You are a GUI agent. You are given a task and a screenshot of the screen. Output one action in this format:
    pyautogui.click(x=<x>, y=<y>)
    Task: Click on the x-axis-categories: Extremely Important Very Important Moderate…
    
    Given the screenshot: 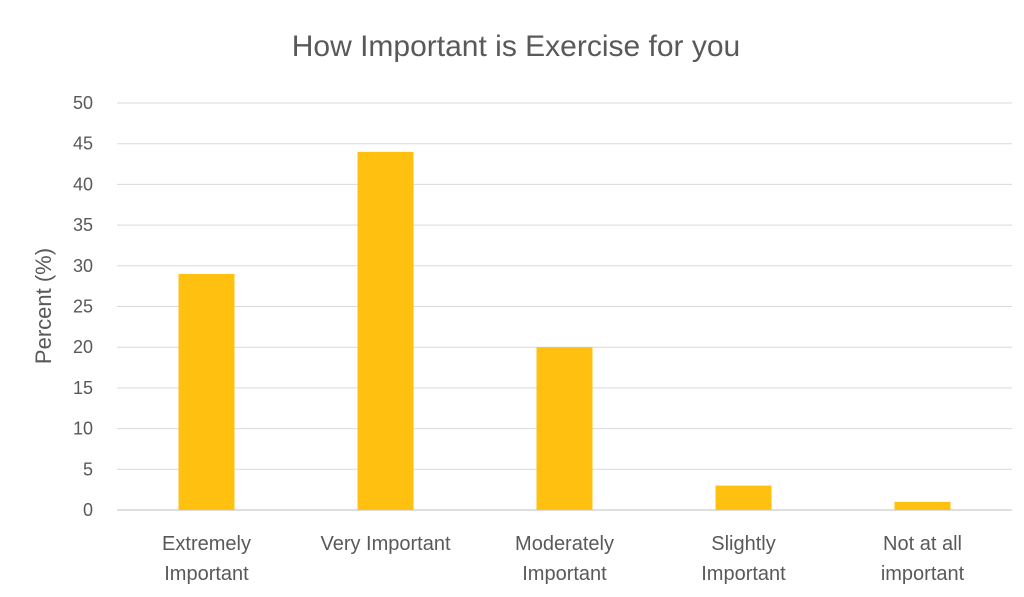 What is the action you would take?
    pyautogui.click(x=563, y=559)
    